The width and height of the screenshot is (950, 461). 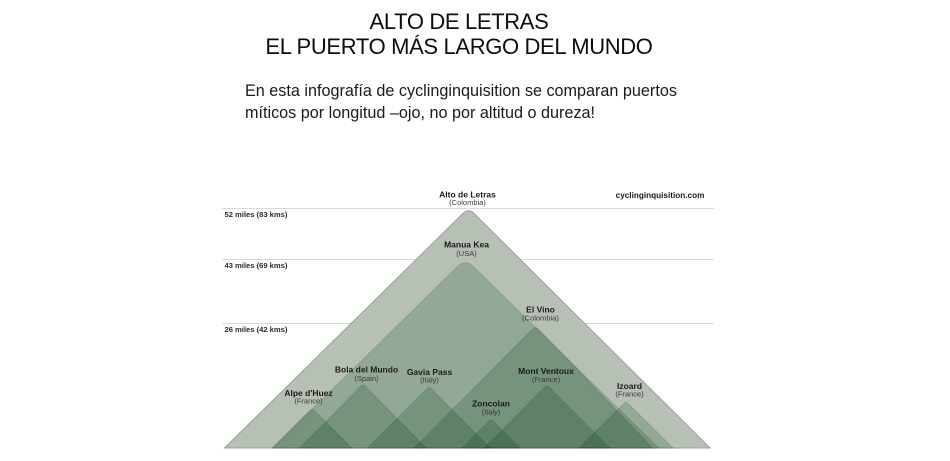 I want to click on svg-text: Mont Ventoux, so click(x=546, y=371).